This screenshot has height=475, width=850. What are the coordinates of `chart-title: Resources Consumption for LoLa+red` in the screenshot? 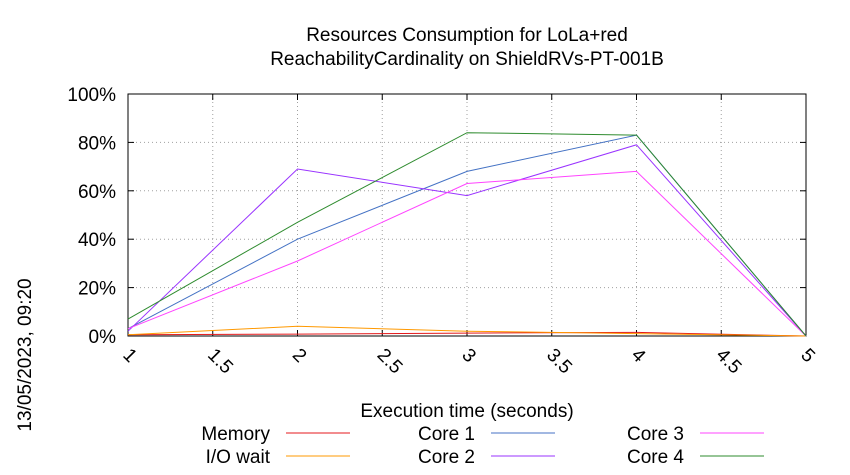 It's located at (467, 35).